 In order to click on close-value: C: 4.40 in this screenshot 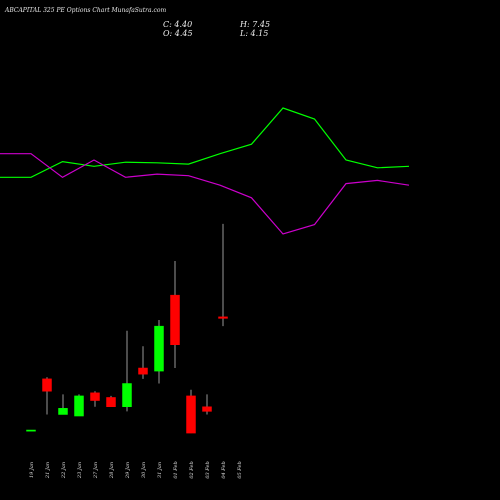, I will do `click(178, 24)`.